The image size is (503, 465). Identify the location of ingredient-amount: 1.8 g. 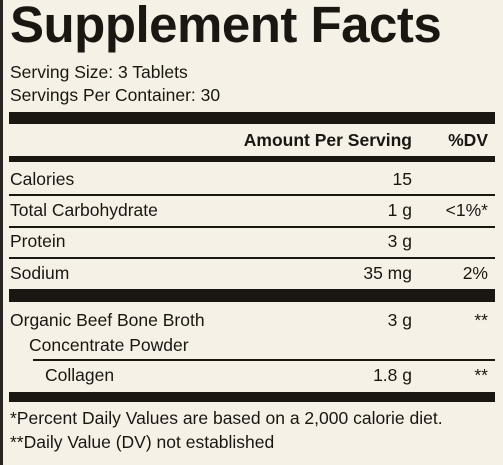
(392, 375).